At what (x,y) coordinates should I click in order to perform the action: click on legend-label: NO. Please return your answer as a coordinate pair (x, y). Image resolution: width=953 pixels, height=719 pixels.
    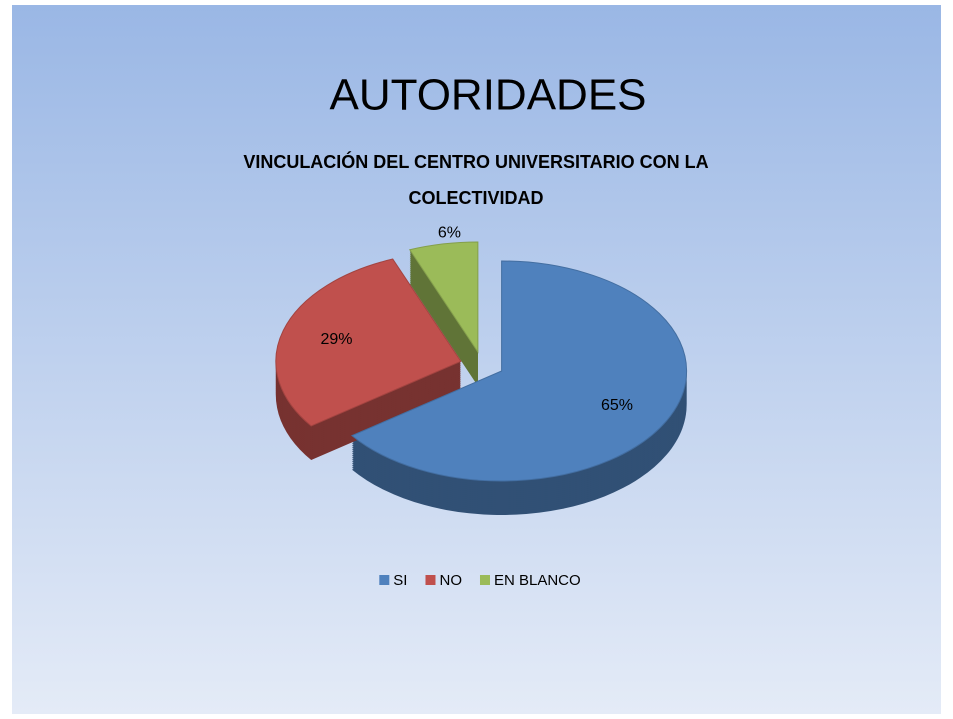
    Looking at the image, I should click on (450, 580).